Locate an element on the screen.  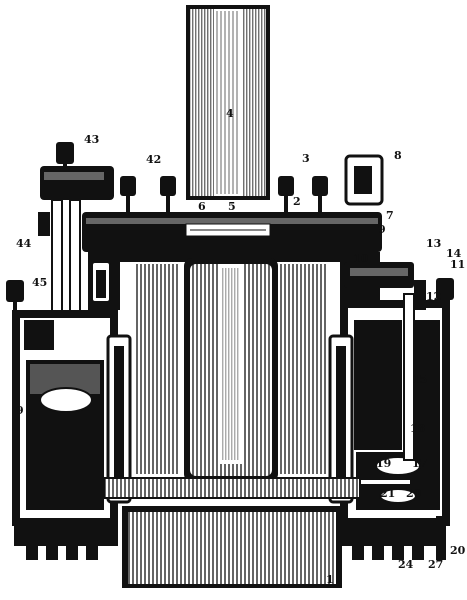
callout-2: 2 is located at coordinates (297, 201).